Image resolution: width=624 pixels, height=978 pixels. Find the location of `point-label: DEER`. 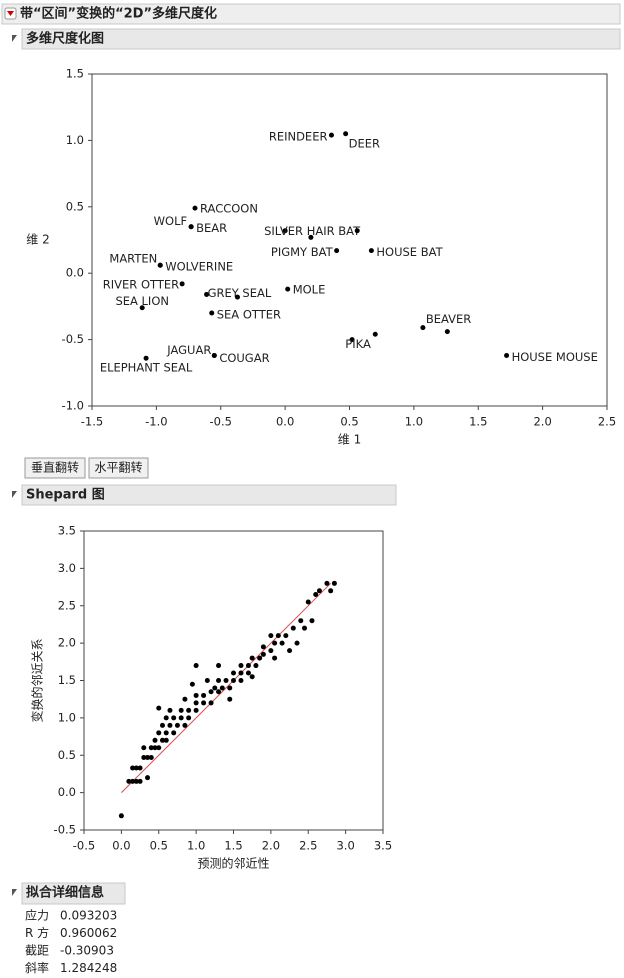

point-label: DEER is located at coordinates (364, 143).